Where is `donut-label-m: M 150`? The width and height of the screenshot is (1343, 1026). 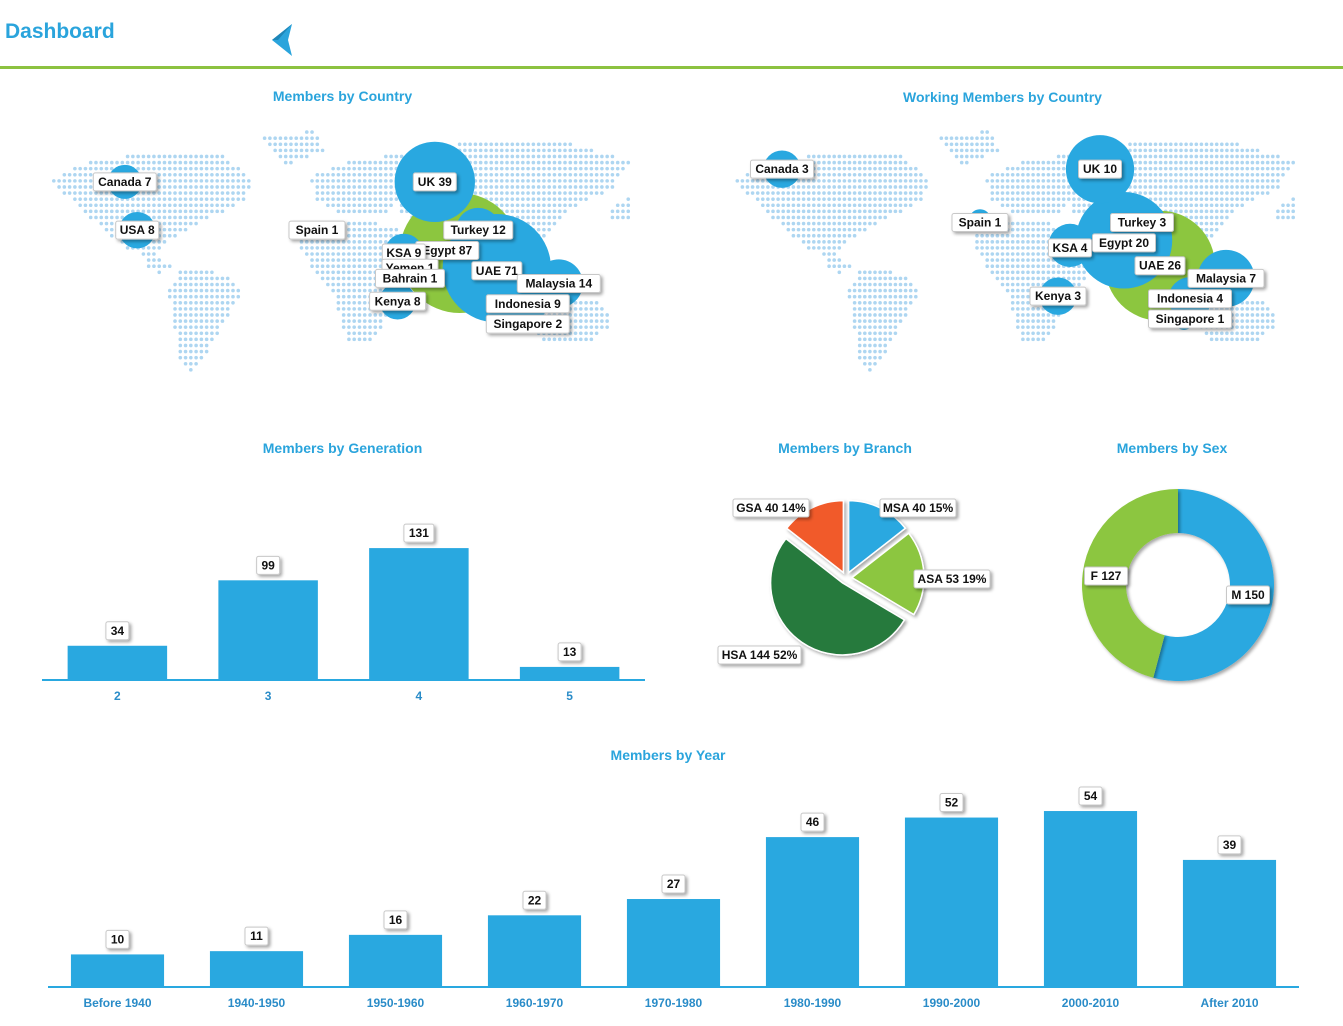
donut-label-m: M 150 is located at coordinates (1248, 595).